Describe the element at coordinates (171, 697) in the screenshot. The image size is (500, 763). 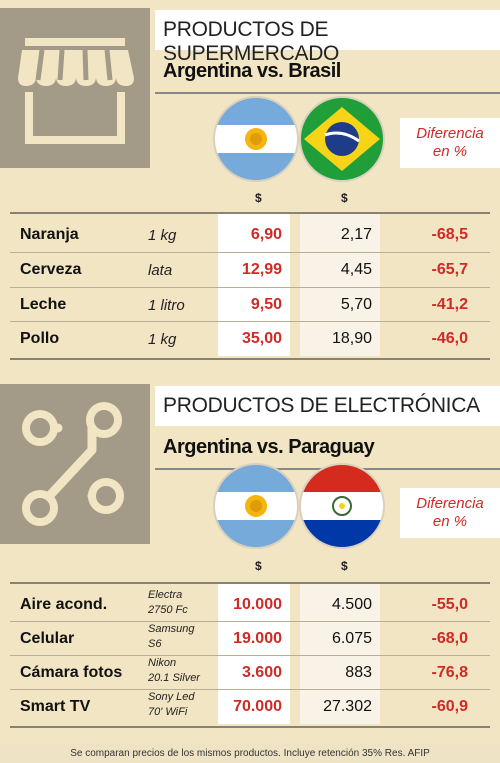
I see `model-line1: Sony Led` at that location.